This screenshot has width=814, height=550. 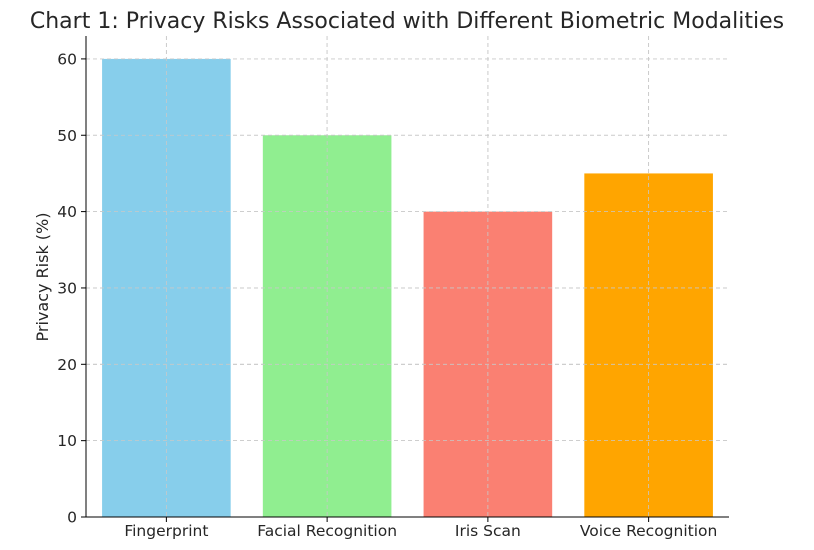 I want to click on x-tick-label: Iris Scan, so click(x=488, y=531).